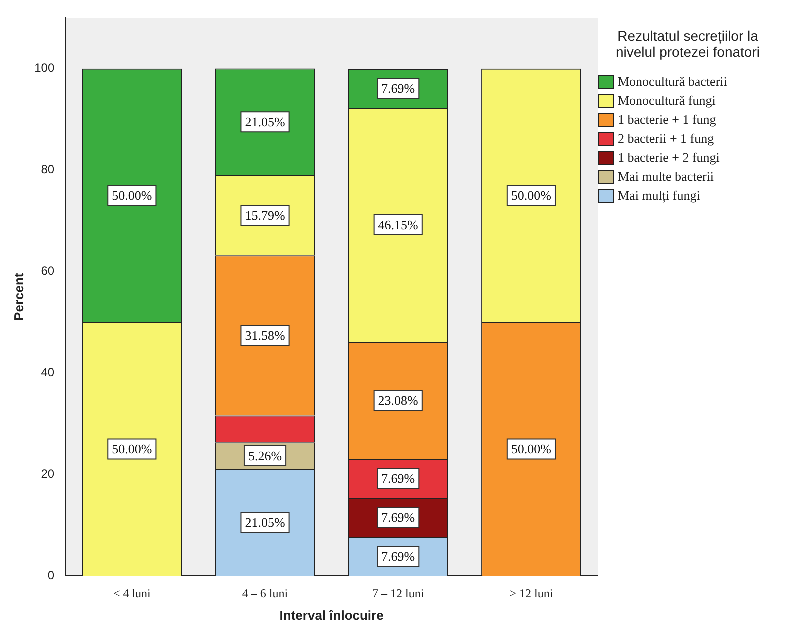 This screenshot has width=796, height=643. I want to click on x-tick-label: 4 – 6 luni, so click(265, 593).